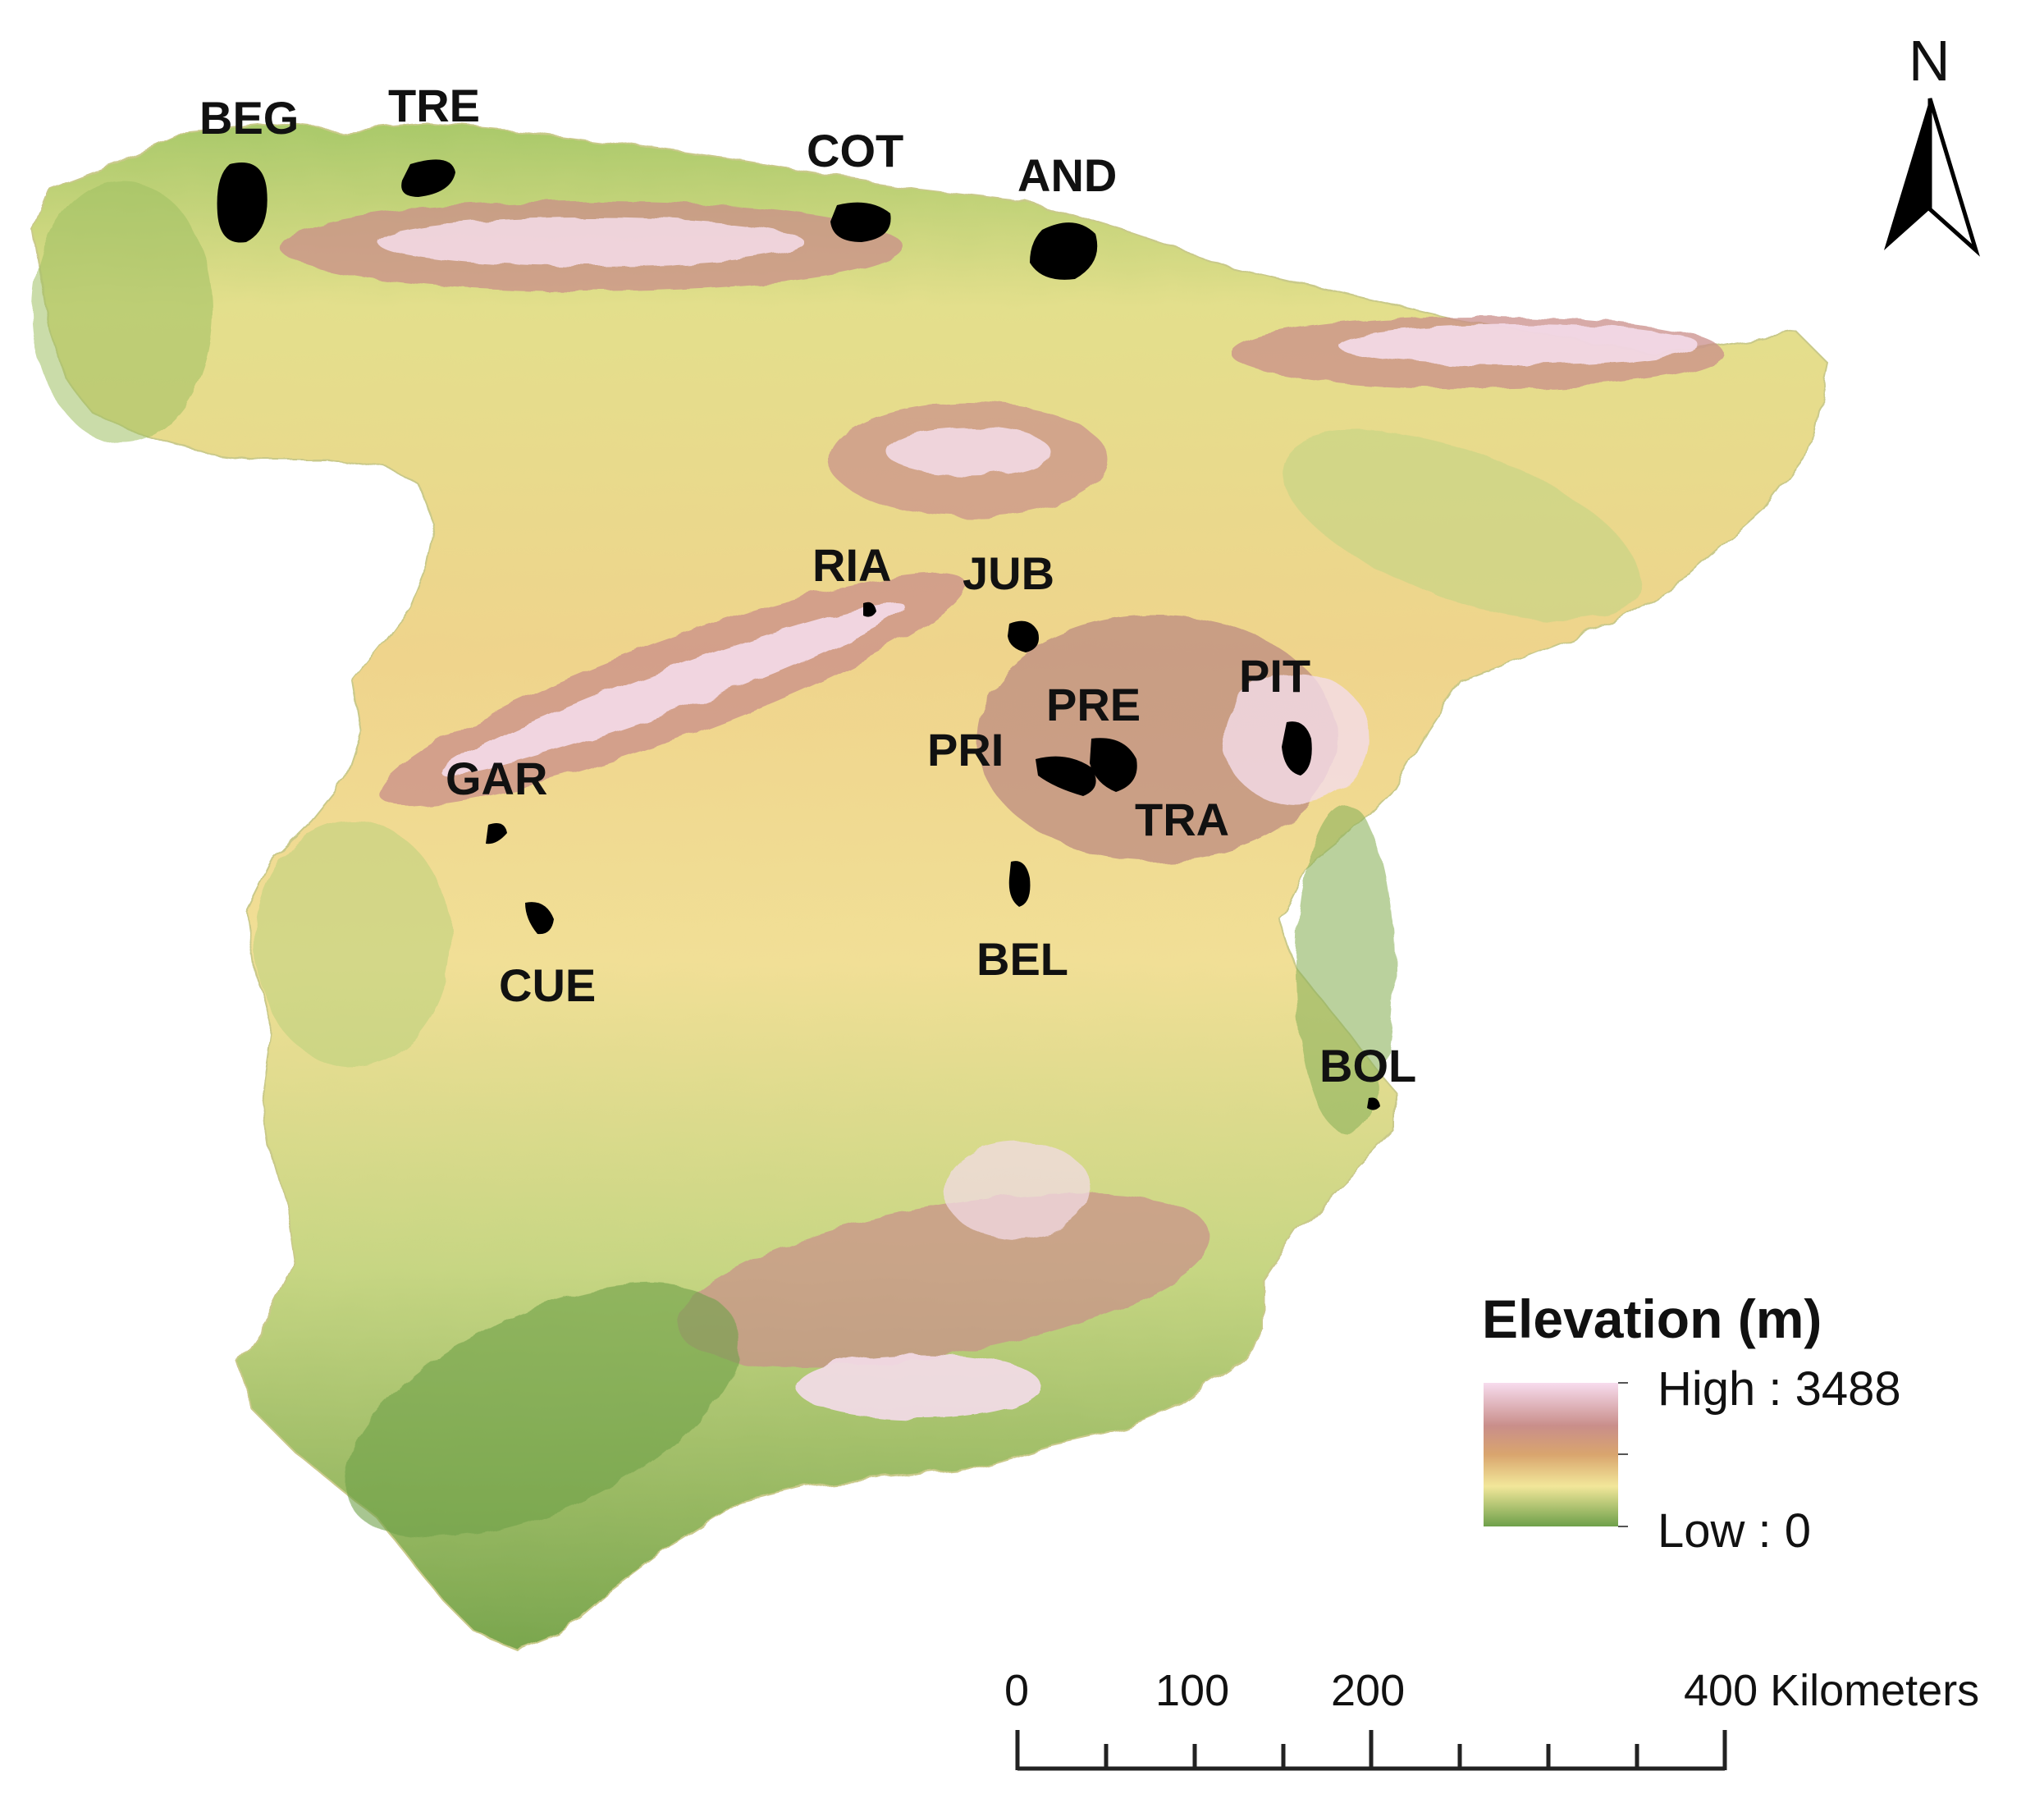 The image size is (2044, 1794). Describe the element at coordinates (1367, 1066) in the screenshot. I see `site-label-bol: BOL` at that location.